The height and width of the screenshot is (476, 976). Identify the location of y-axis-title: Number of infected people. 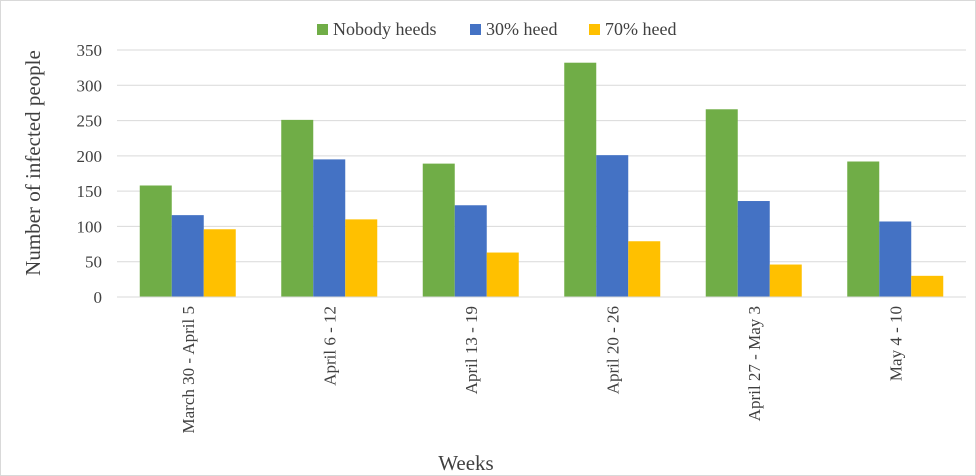
(33, 163).